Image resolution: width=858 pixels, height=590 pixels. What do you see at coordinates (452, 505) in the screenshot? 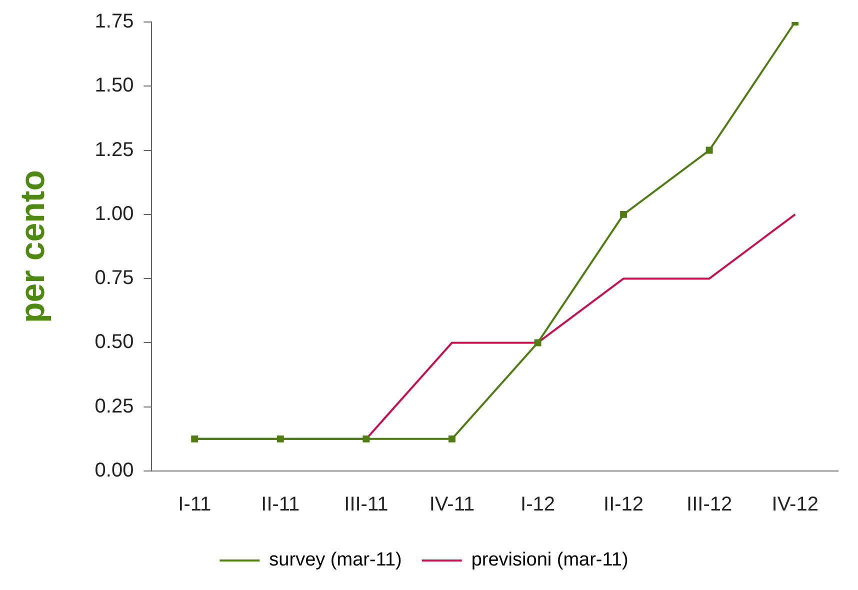
I see `x-tick-label: IV-11` at bounding box center [452, 505].